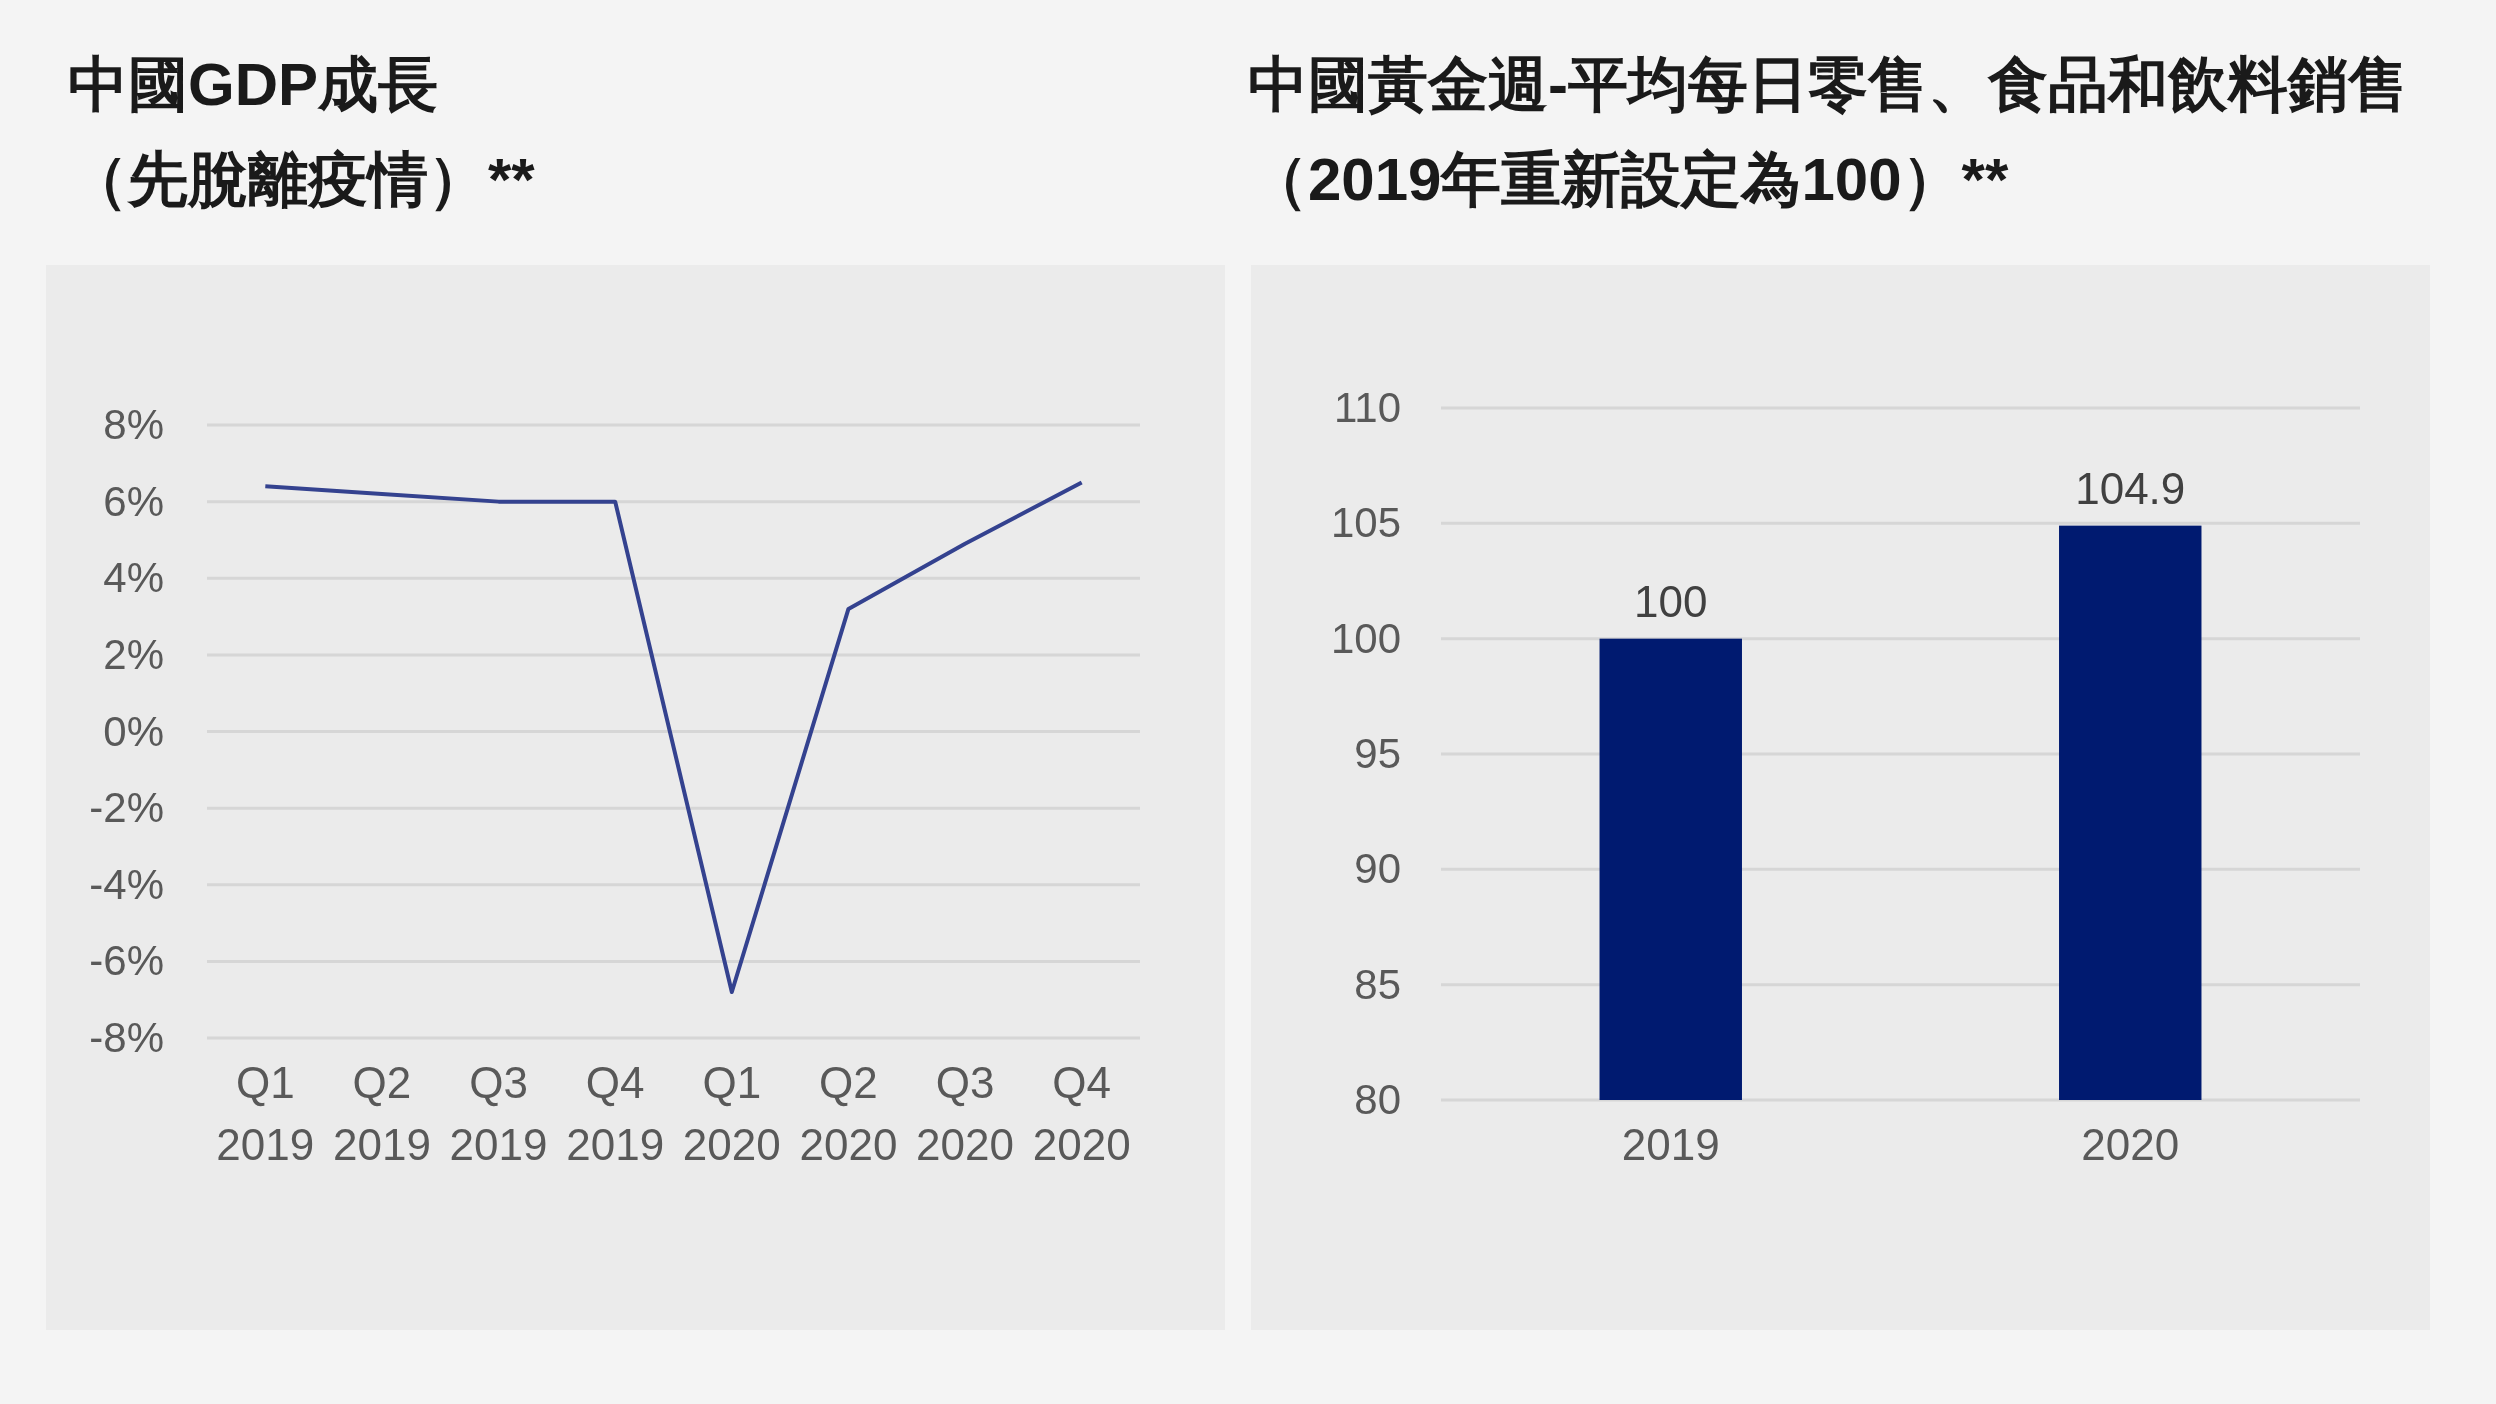 The image size is (2496, 1404). Describe the element at coordinates (133, 654) in the screenshot. I see `y-tick-label: 2%` at that location.